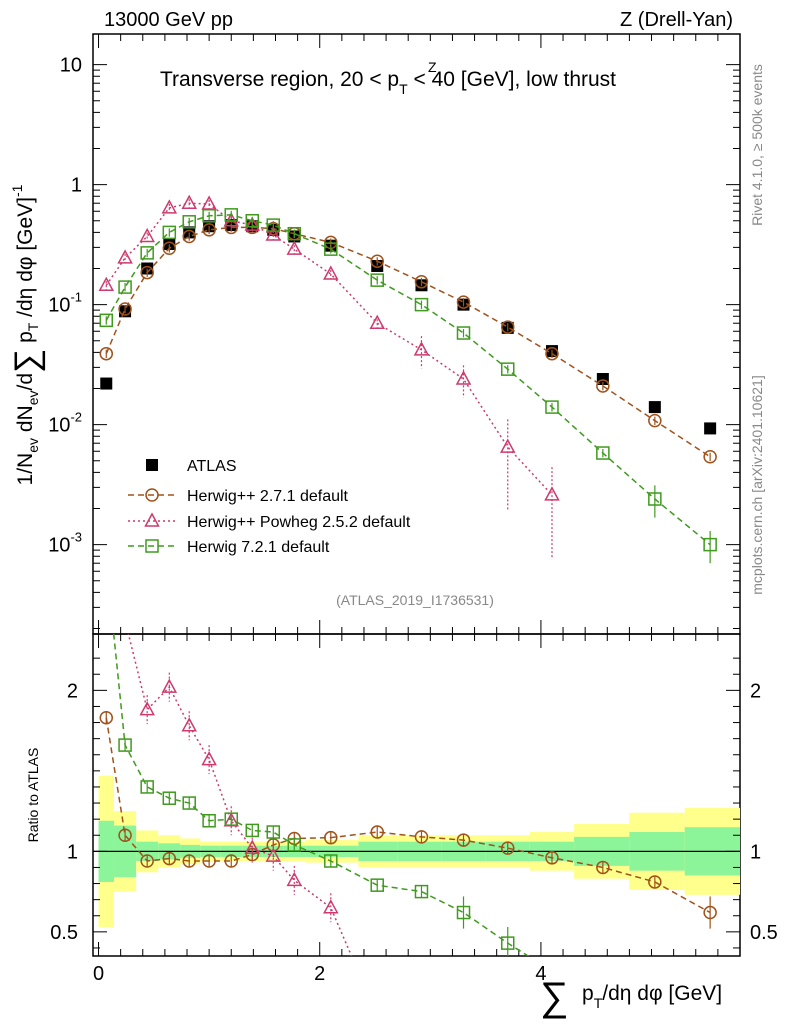 This screenshot has height=1024, width=786. I want to click on x-axis-label: ∑ pT/dη dφ [GeV], so click(631, 997).